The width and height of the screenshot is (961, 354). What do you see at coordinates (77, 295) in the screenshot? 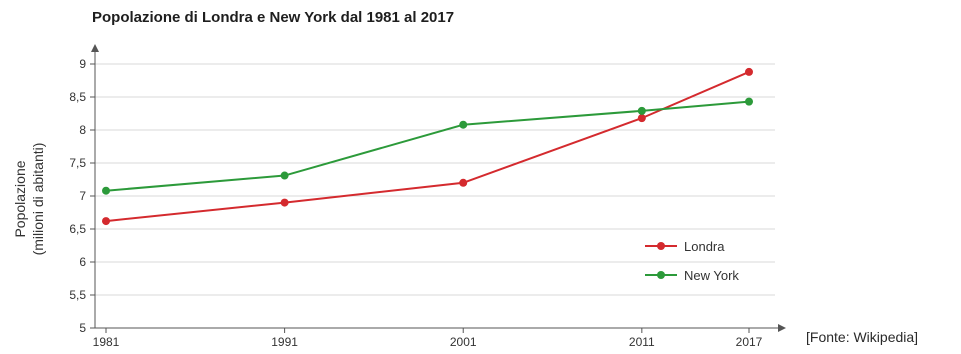
I see `y-tick-label: 5,5` at bounding box center [77, 295].